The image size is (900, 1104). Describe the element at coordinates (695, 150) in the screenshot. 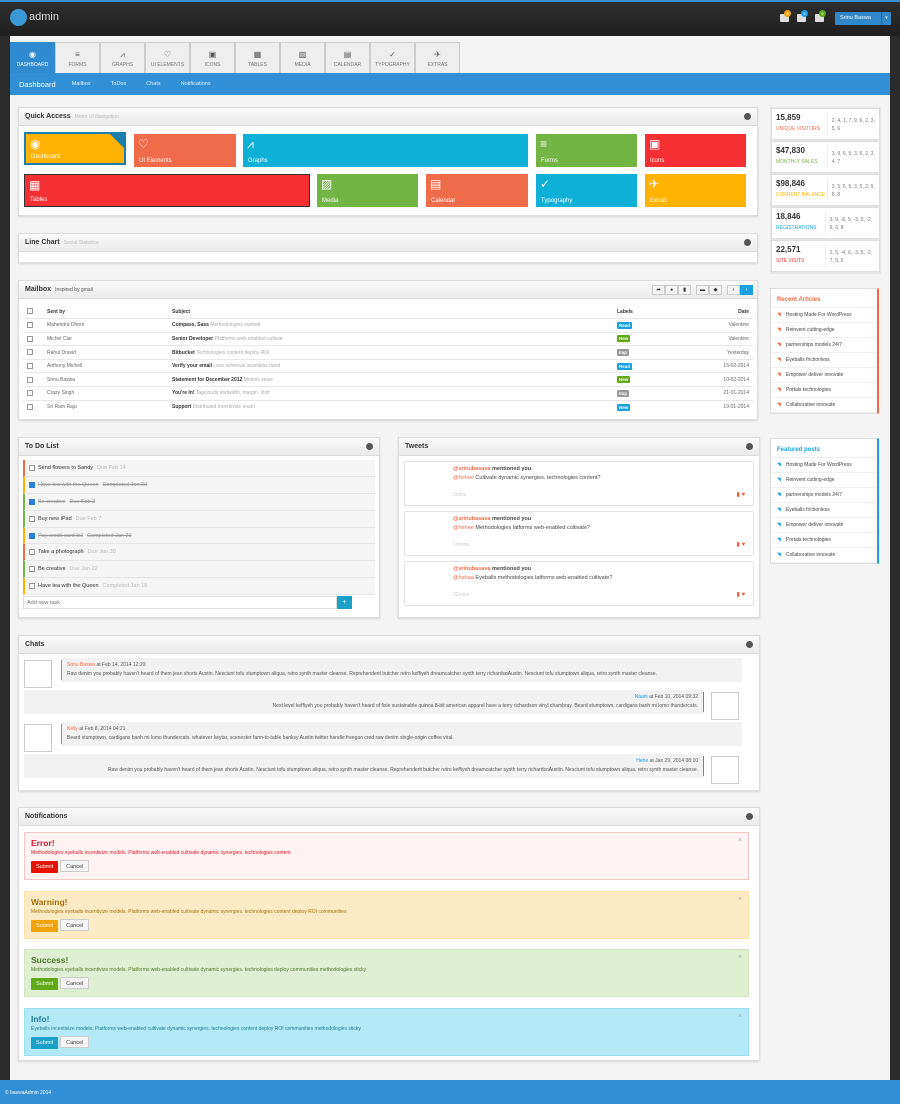

I see `tile-icons: ▣ Icons` at that location.